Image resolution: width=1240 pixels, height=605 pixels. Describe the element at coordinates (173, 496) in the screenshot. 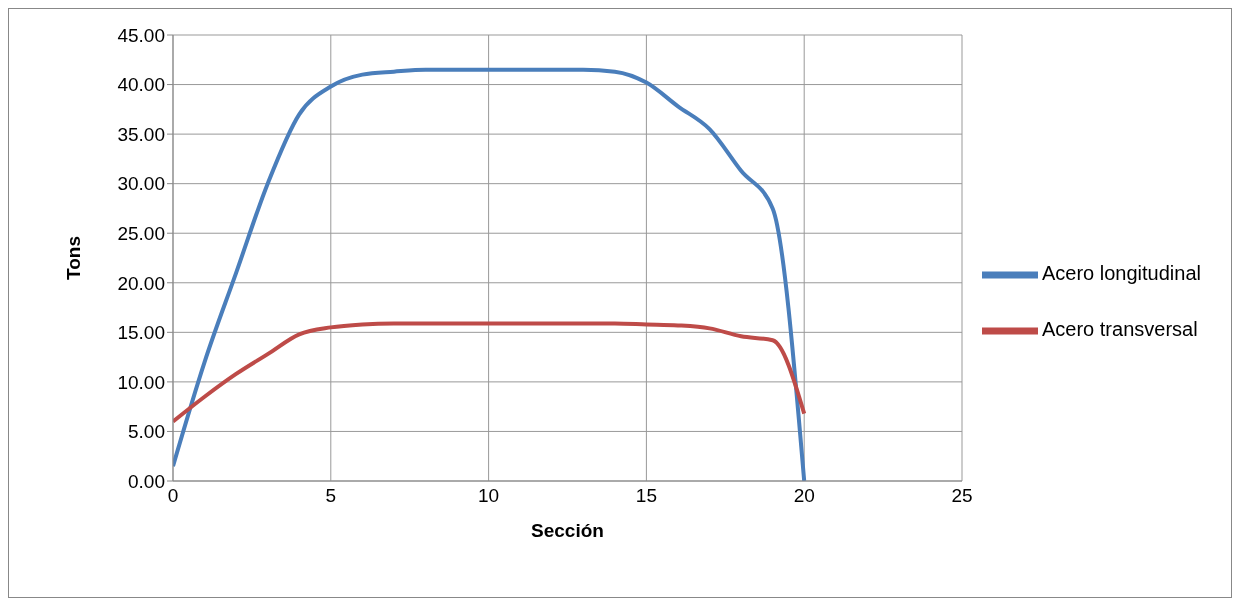

I see `x-tick-label: 0` at that location.